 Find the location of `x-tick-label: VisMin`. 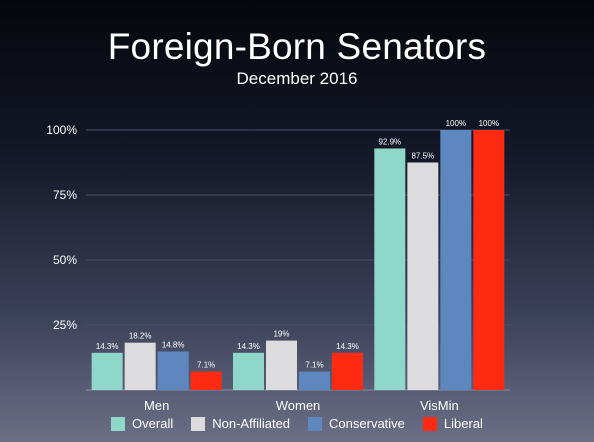

x-tick-label: VisMin is located at coordinates (439, 405).